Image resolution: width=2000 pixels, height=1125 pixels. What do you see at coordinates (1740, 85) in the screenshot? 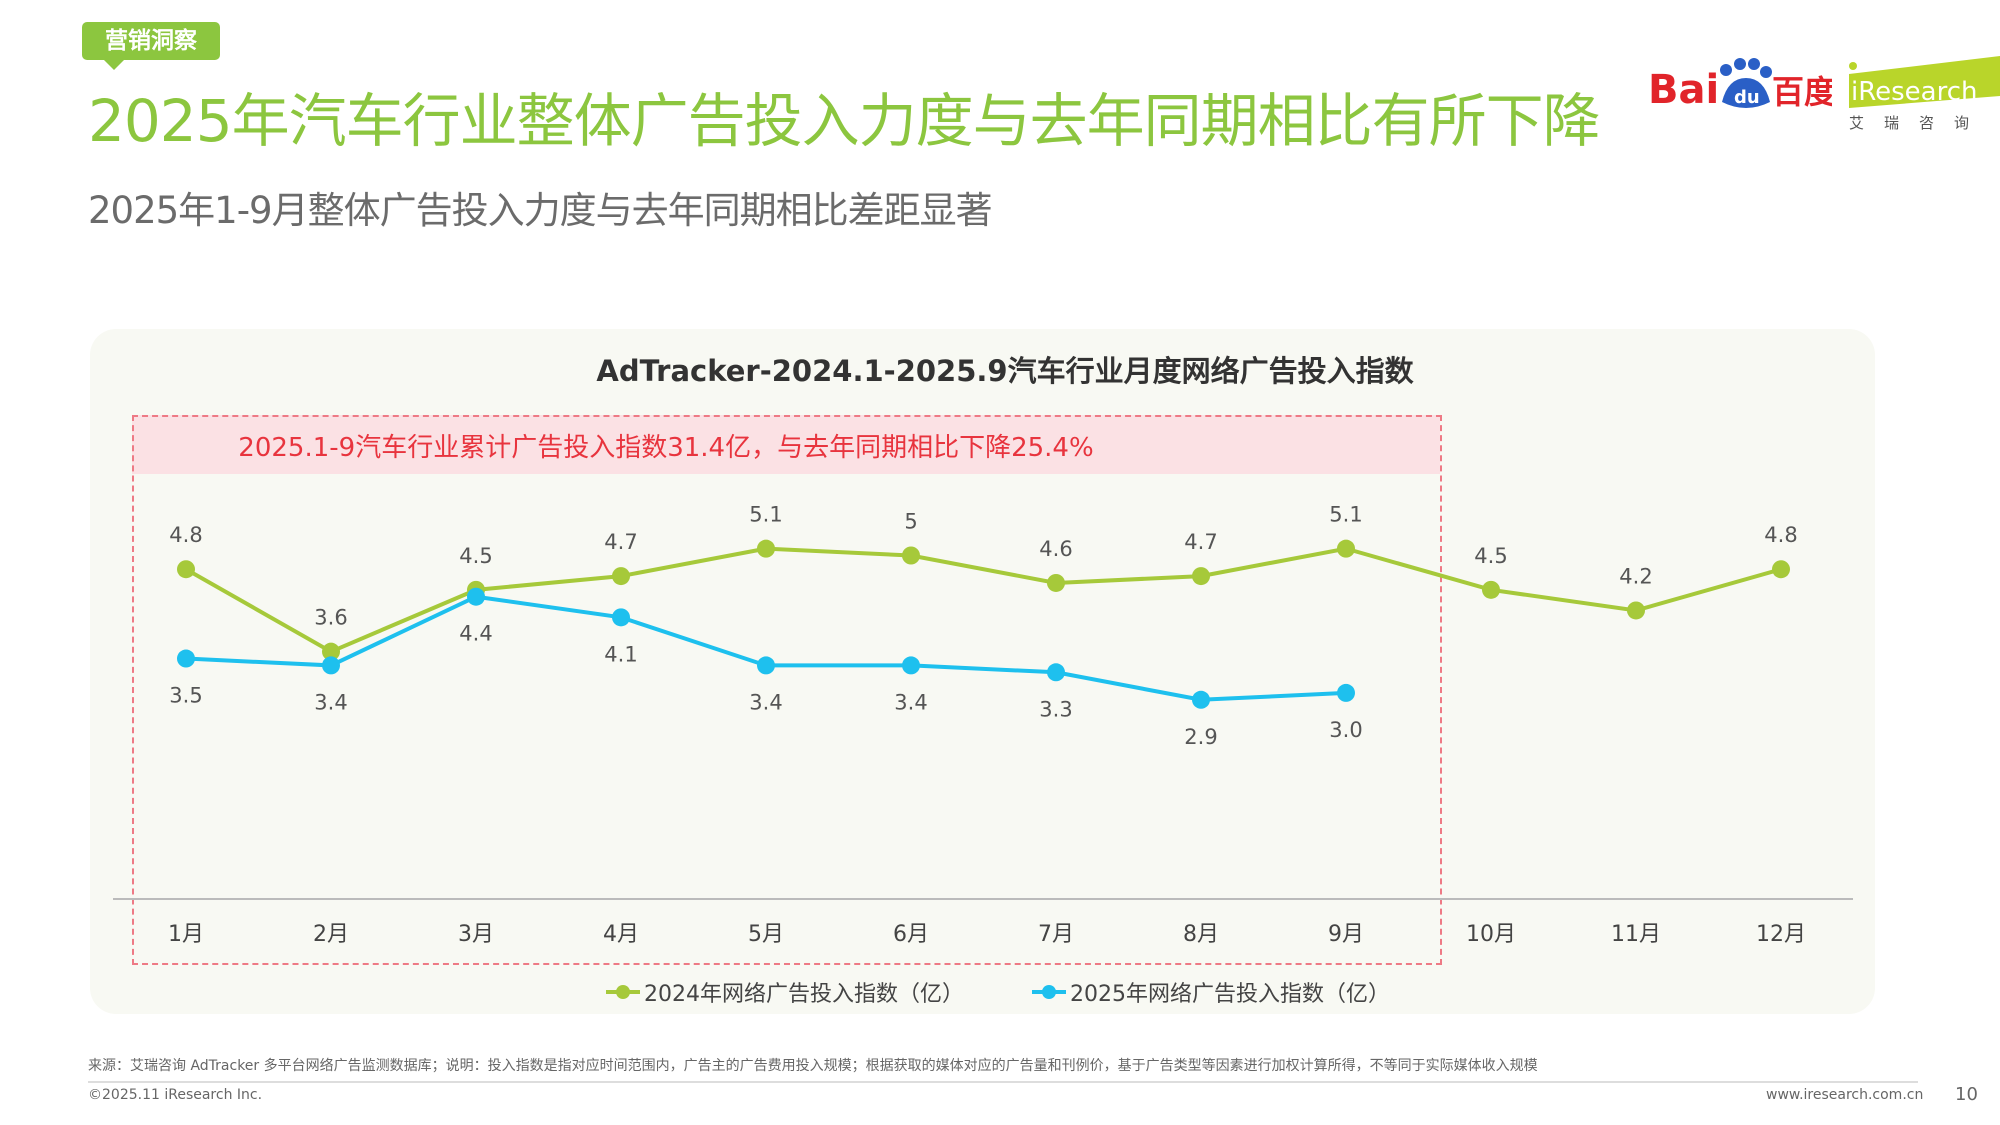
I see `baidu-logo: Bai du 百度` at bounding box center [1740, 85].